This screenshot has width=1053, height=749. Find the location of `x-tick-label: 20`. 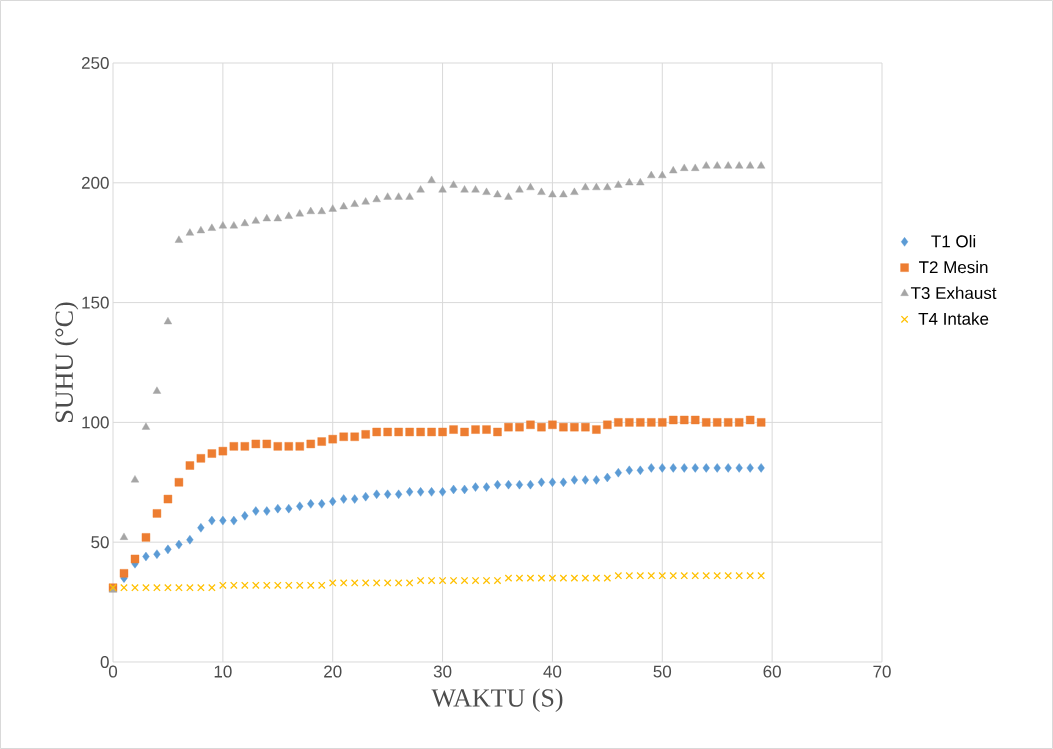

x-tick-label: 20 is located at coordinates (333, 671).